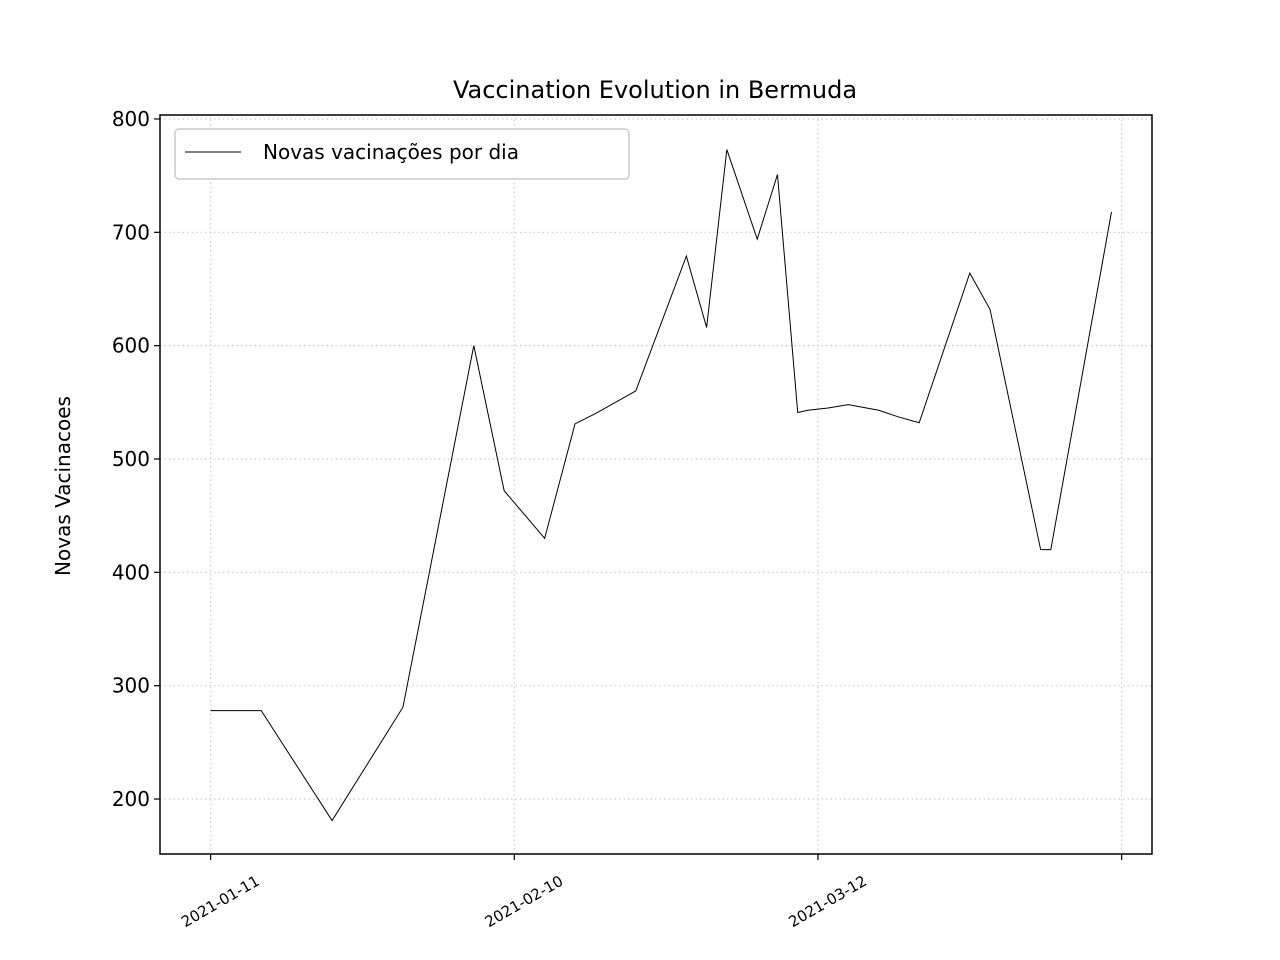 This screenshot has height=960, width=1280. I want to click on y-tick-label: 200, so click(131, 799).